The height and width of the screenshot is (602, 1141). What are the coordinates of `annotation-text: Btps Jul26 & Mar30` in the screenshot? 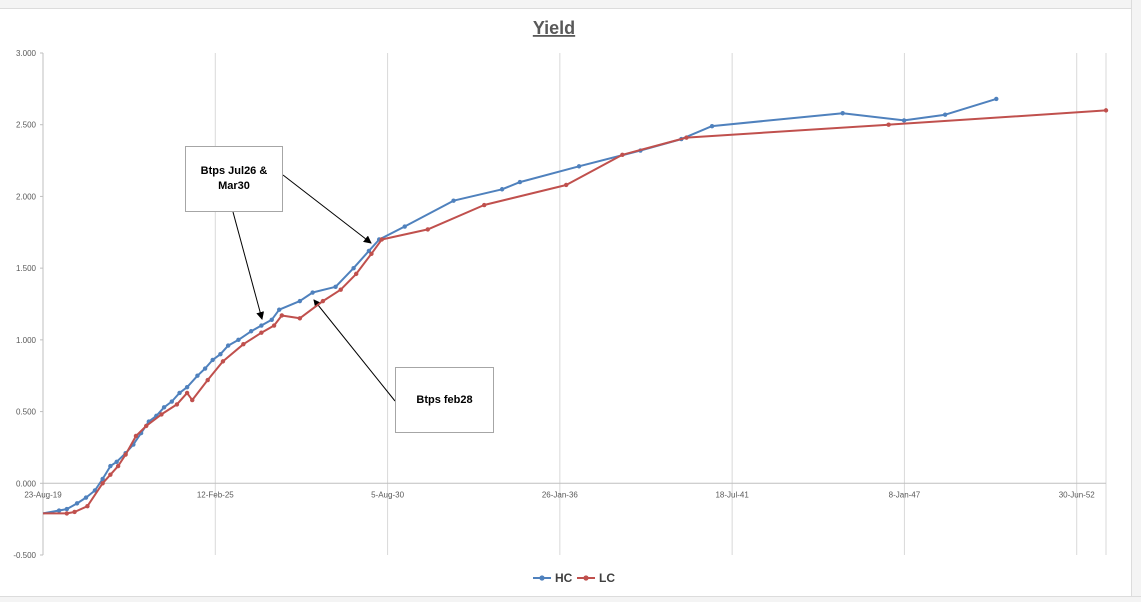 It's located at (234, 178).